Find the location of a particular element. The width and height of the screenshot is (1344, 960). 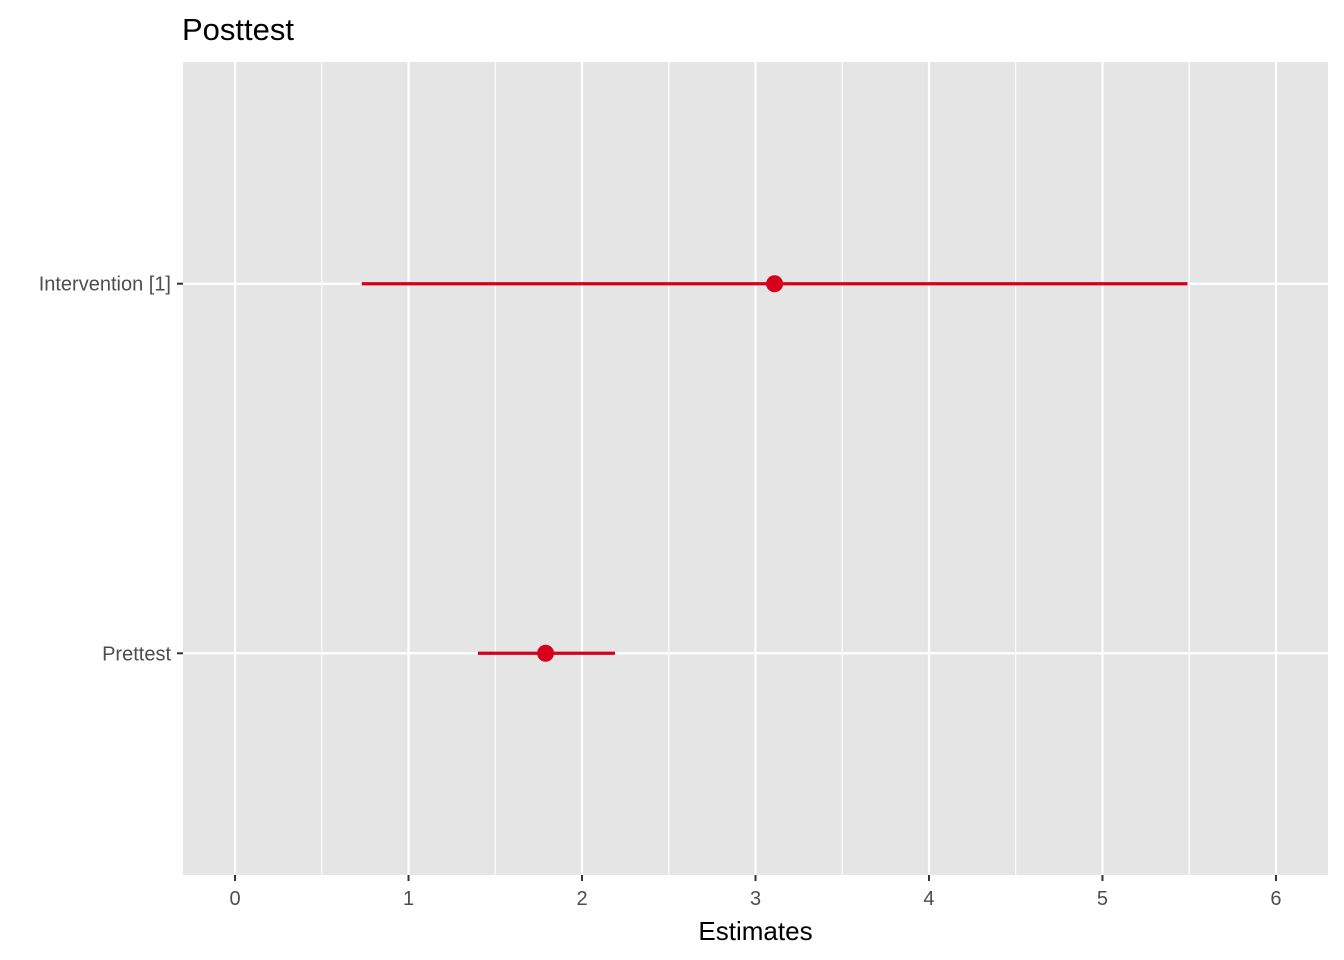

y-axis: Prettest Intervention [1] is located at coordinates (111, 469).